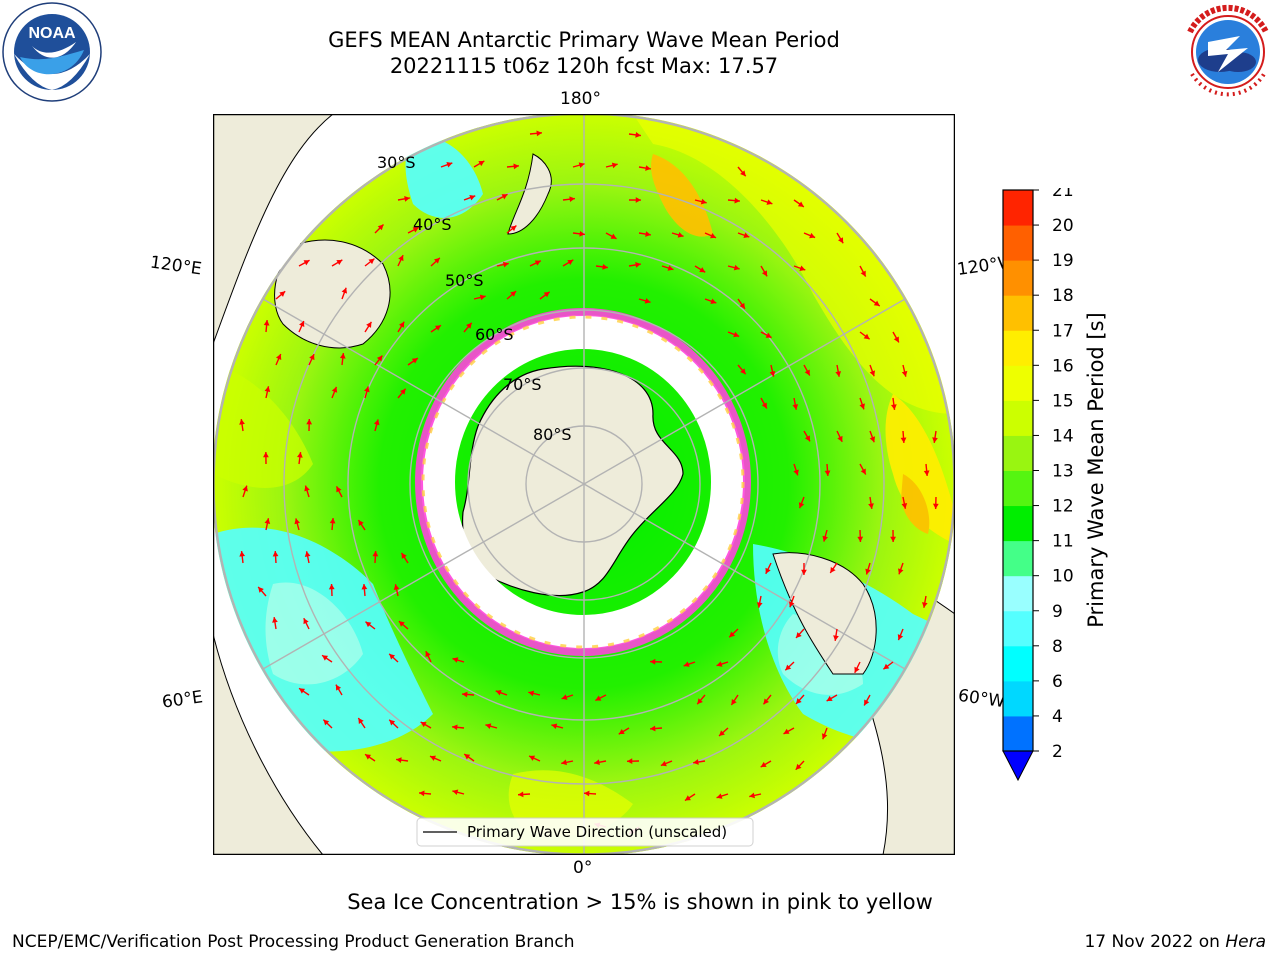  I want to click on lon-label-top: 180°, so click(580, 99).